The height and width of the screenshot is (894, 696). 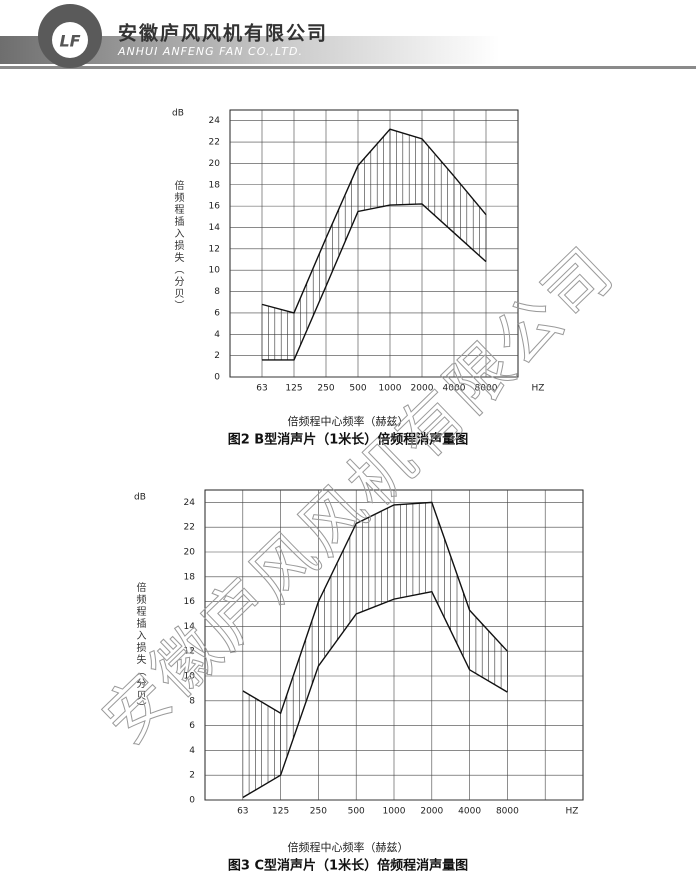 I want to click on logo-inner, so click(x=70, y=40).